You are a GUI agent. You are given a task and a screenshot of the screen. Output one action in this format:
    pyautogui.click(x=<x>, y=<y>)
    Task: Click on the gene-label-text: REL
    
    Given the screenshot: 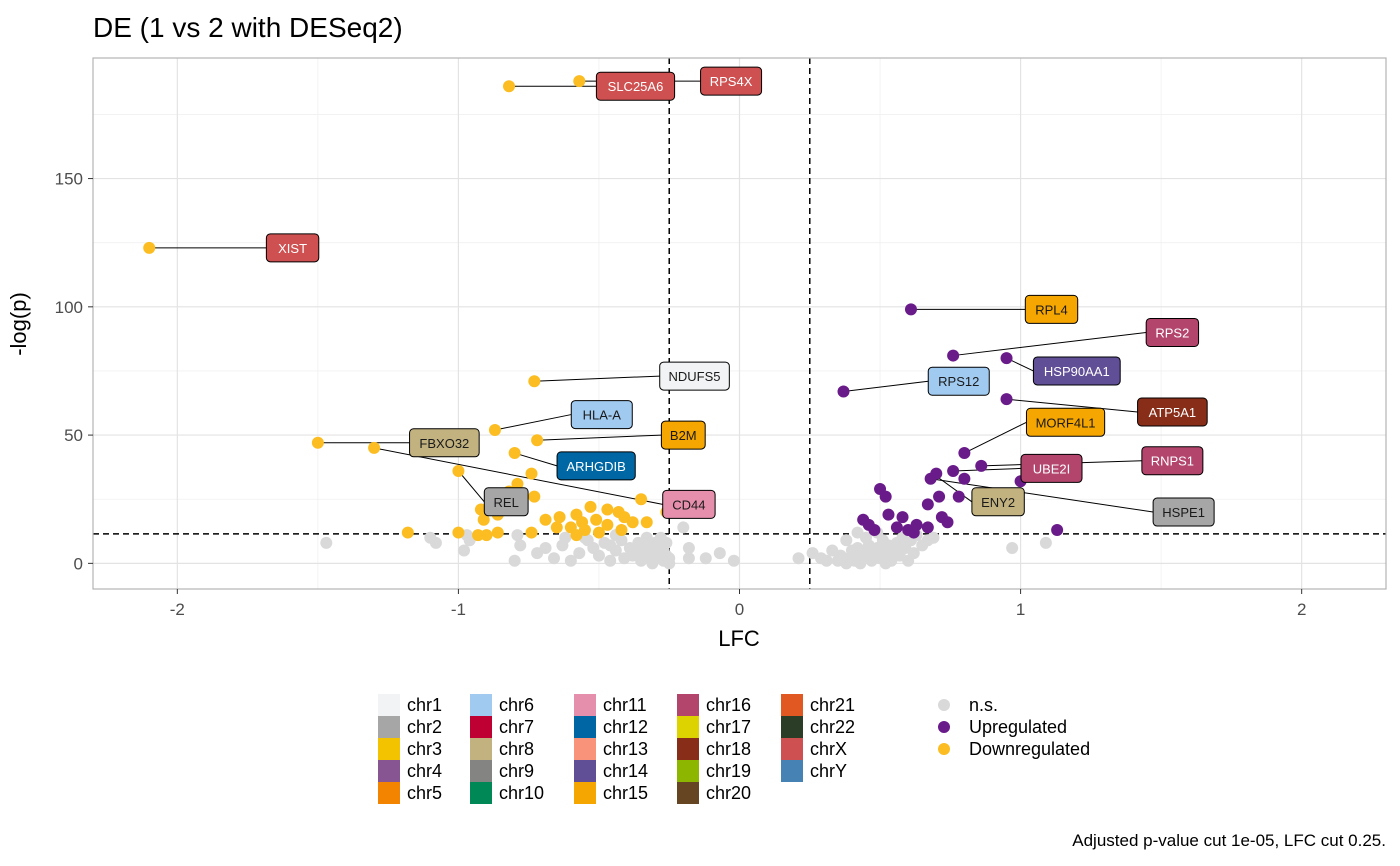 What is the action you would take?
    pyautogui.click(x=506, y=502)
    